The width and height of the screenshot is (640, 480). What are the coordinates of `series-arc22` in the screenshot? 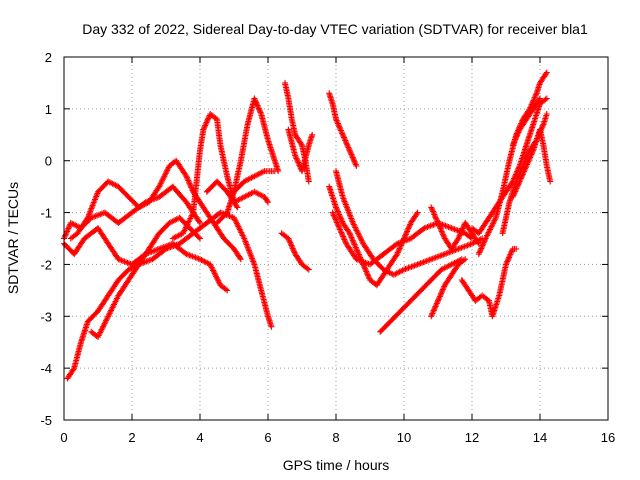 It's located at (509, 166).